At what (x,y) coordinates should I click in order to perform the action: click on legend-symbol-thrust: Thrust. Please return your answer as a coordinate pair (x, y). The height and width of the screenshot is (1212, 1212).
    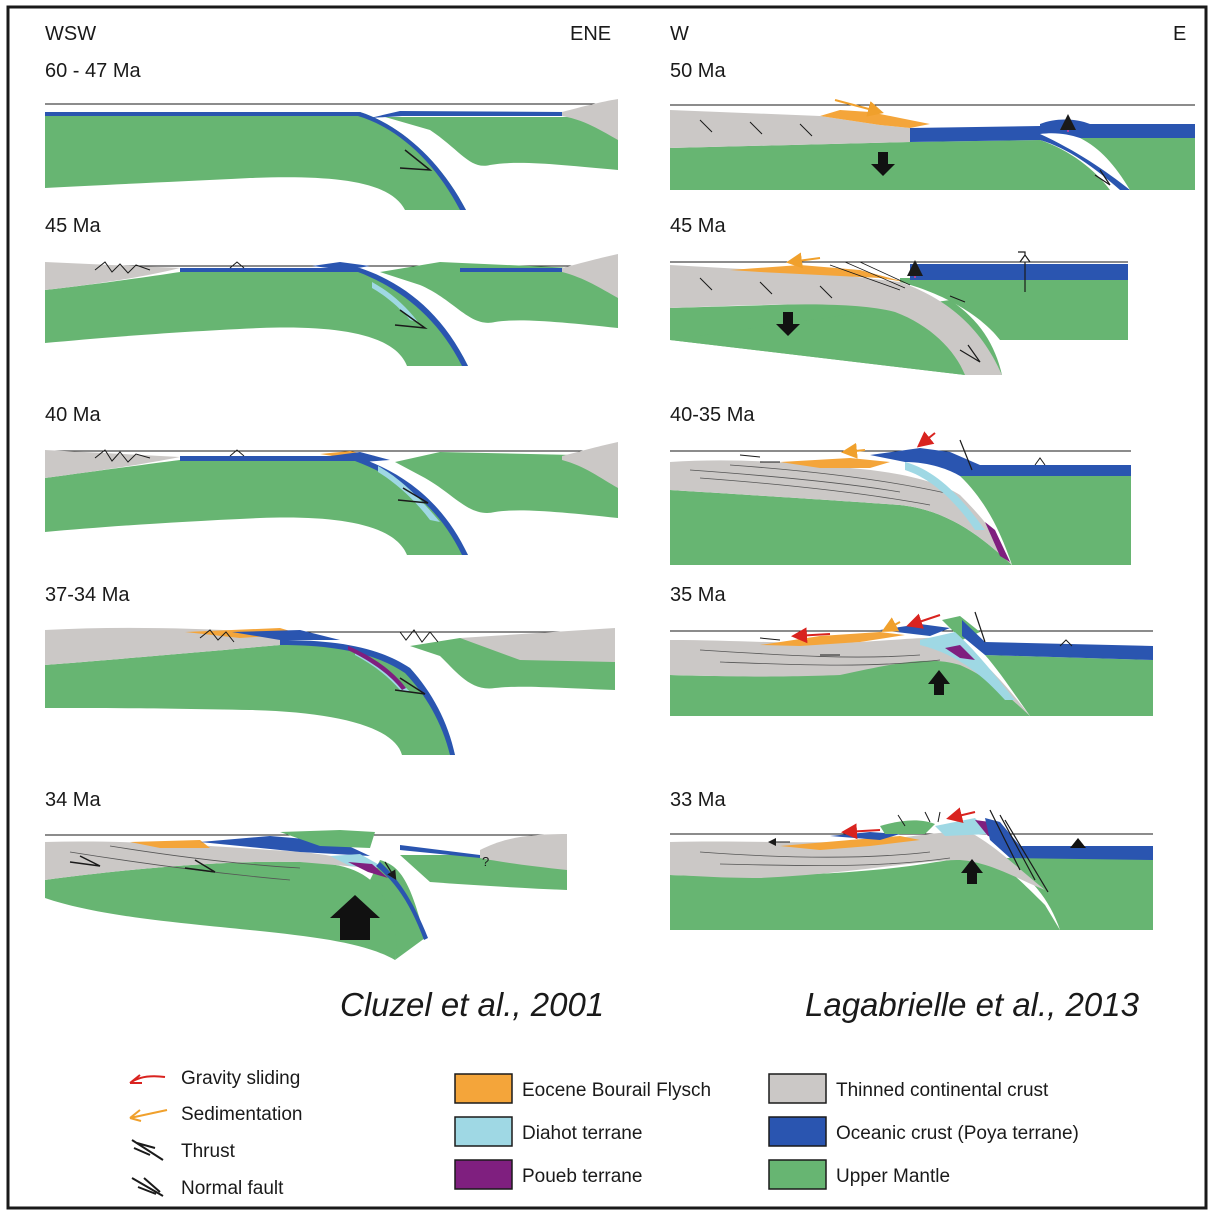
    Looking at the image, I should click on (183, 1150).